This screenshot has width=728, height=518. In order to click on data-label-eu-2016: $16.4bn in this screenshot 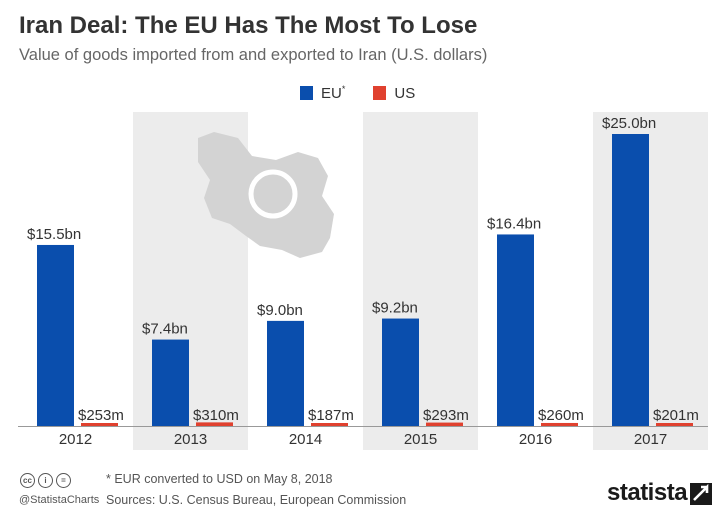, I will do `click(514, 223)`.